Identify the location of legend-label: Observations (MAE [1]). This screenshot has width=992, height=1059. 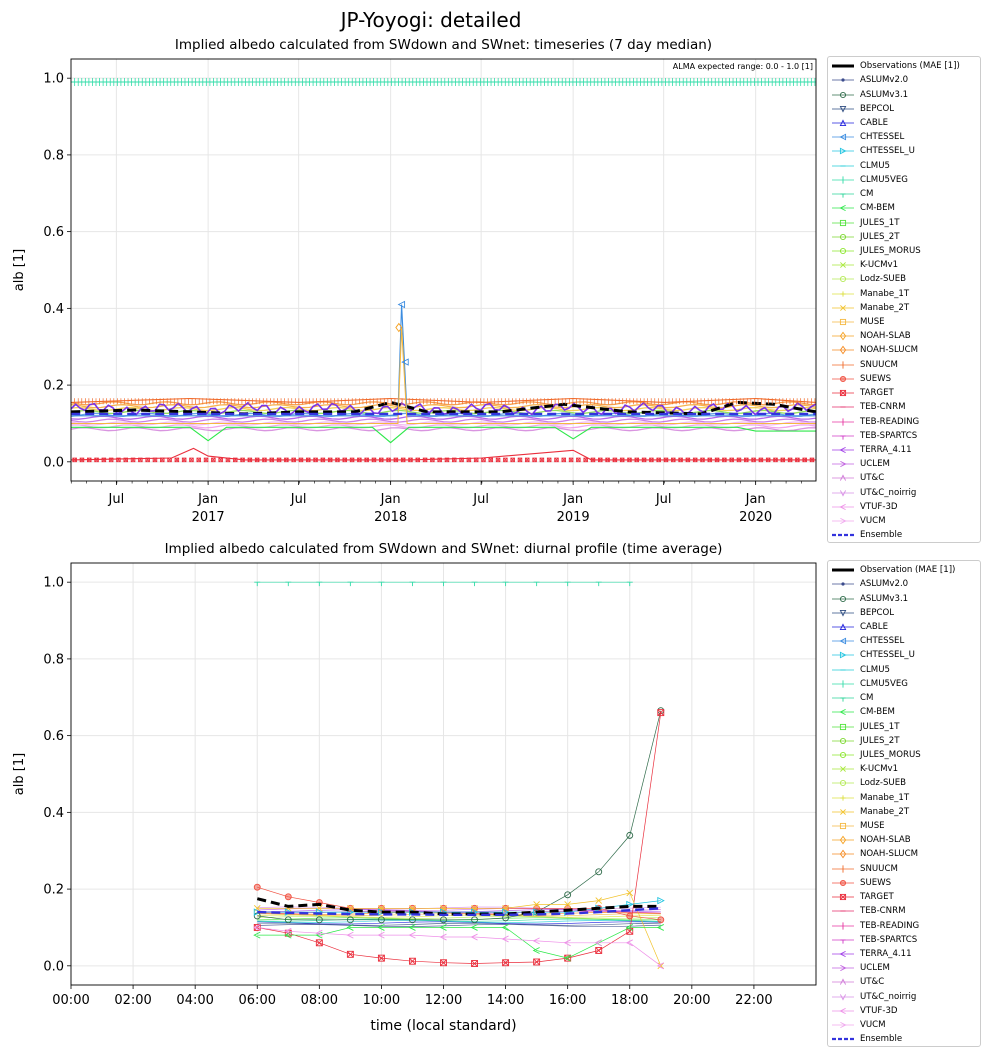
(910, 66).